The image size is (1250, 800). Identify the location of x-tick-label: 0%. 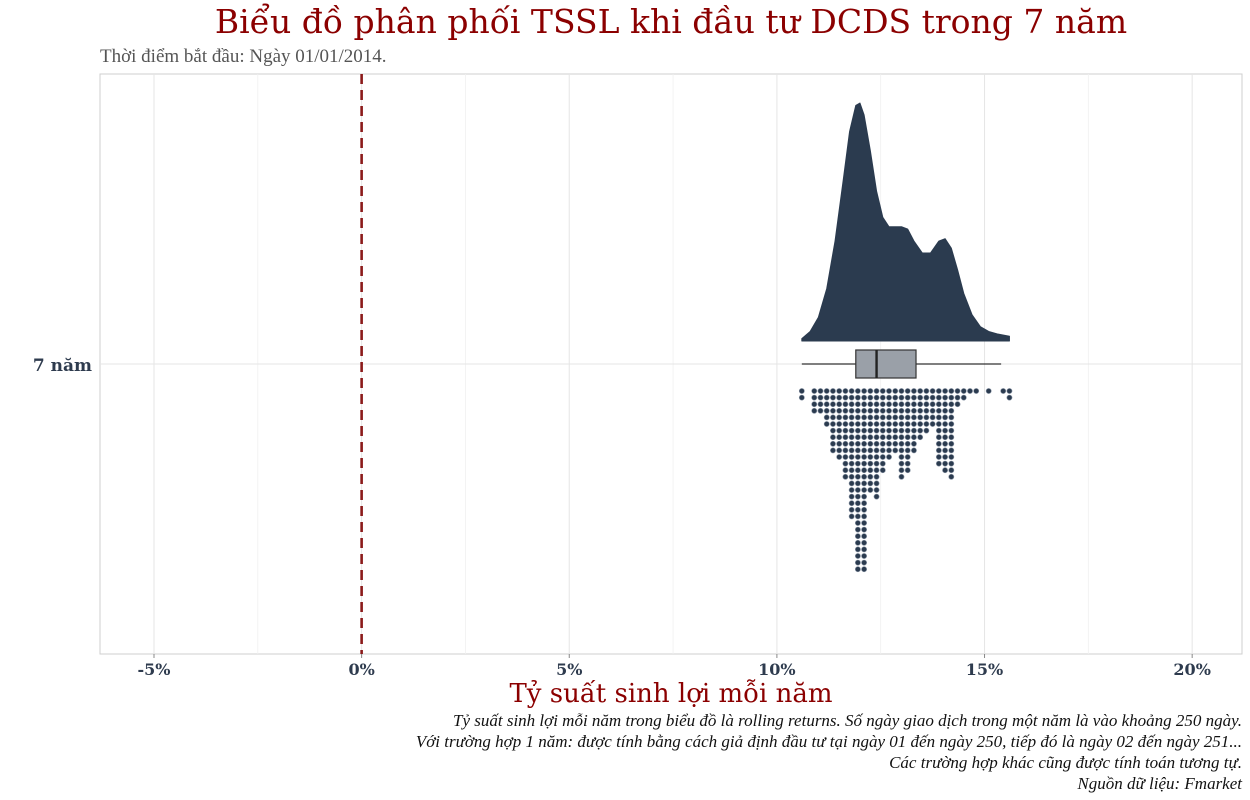
(361, 669).